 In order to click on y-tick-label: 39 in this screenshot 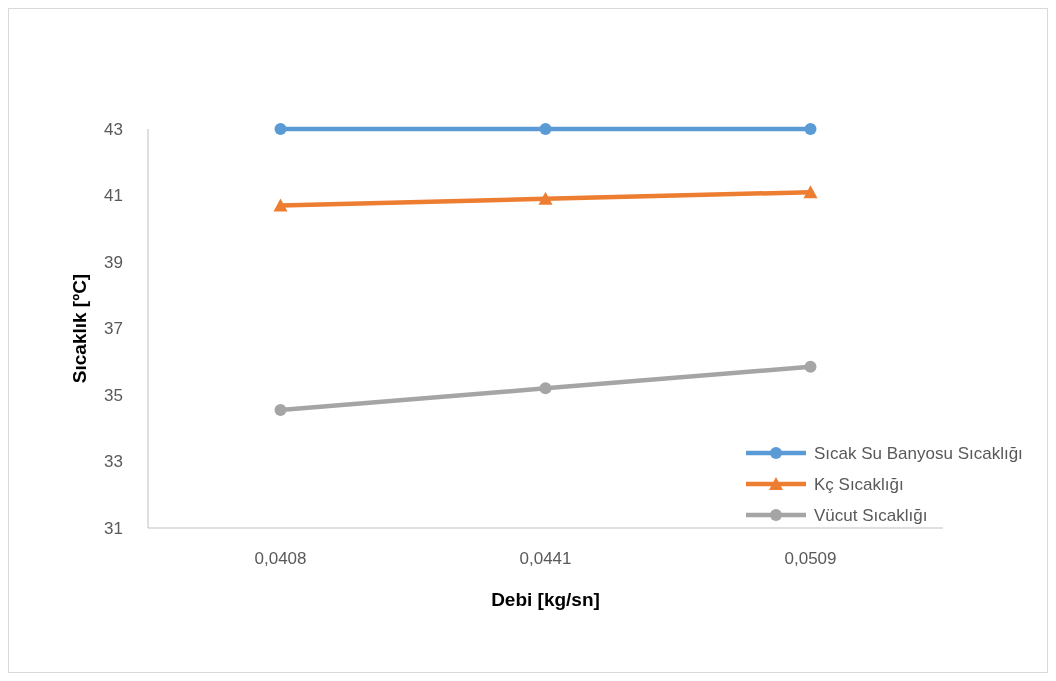, I will do `click(113, 262)`.